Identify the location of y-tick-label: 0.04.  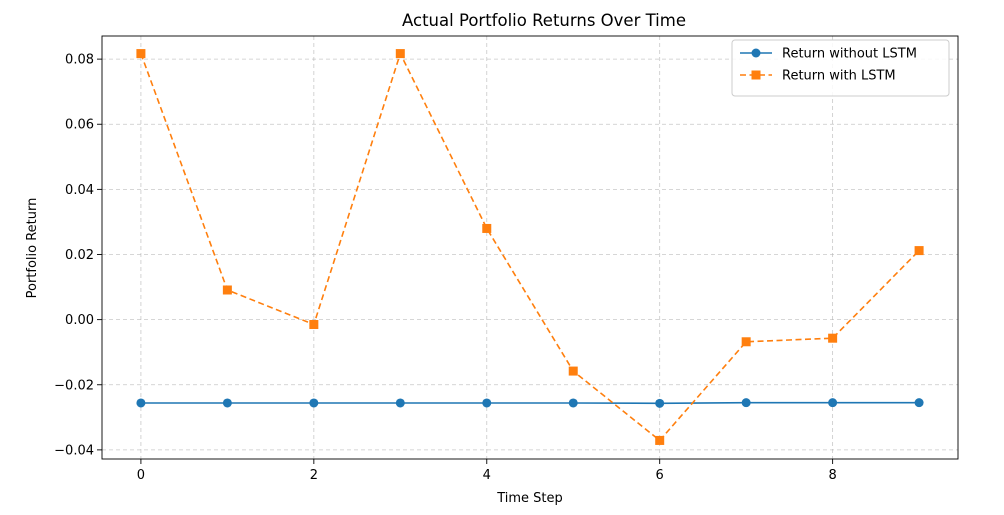
(79, 190).